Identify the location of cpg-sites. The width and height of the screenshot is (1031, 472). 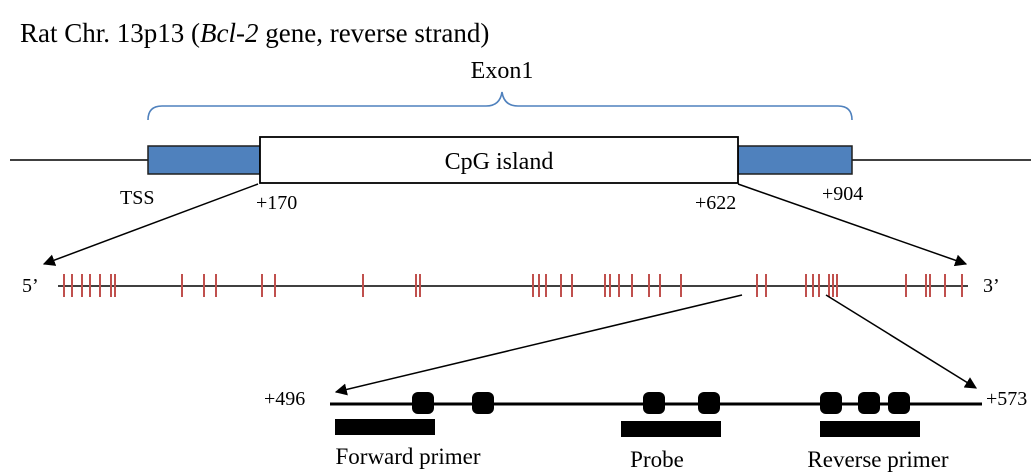
(513, 285).